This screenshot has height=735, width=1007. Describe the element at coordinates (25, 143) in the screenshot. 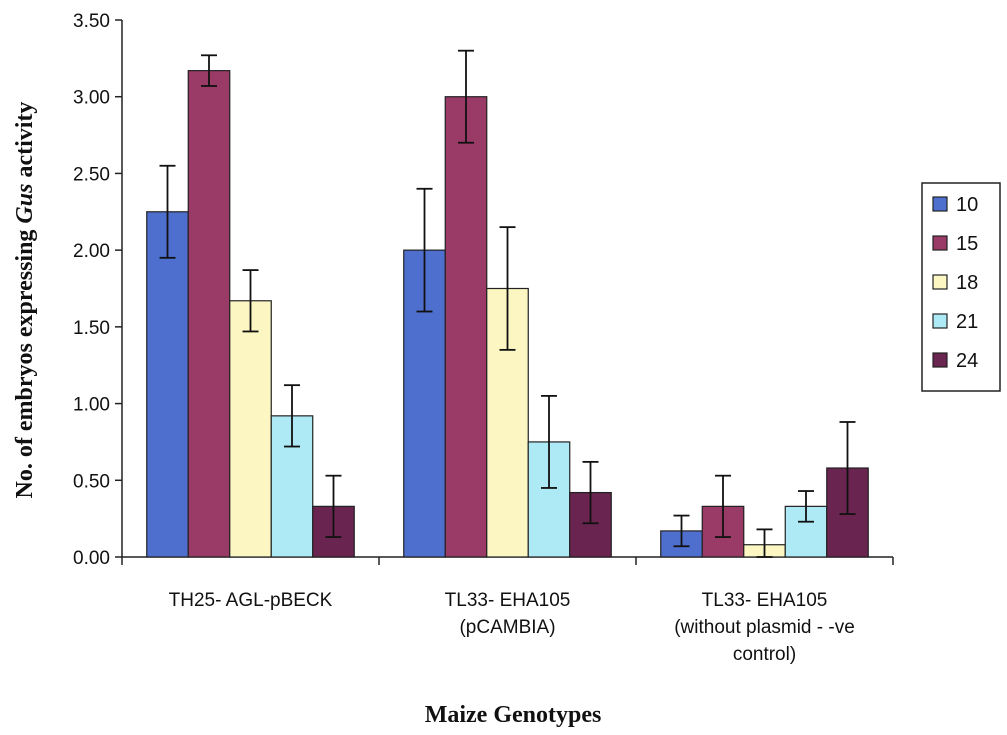

I see `y-axis-label-part-3: activity` at that location.